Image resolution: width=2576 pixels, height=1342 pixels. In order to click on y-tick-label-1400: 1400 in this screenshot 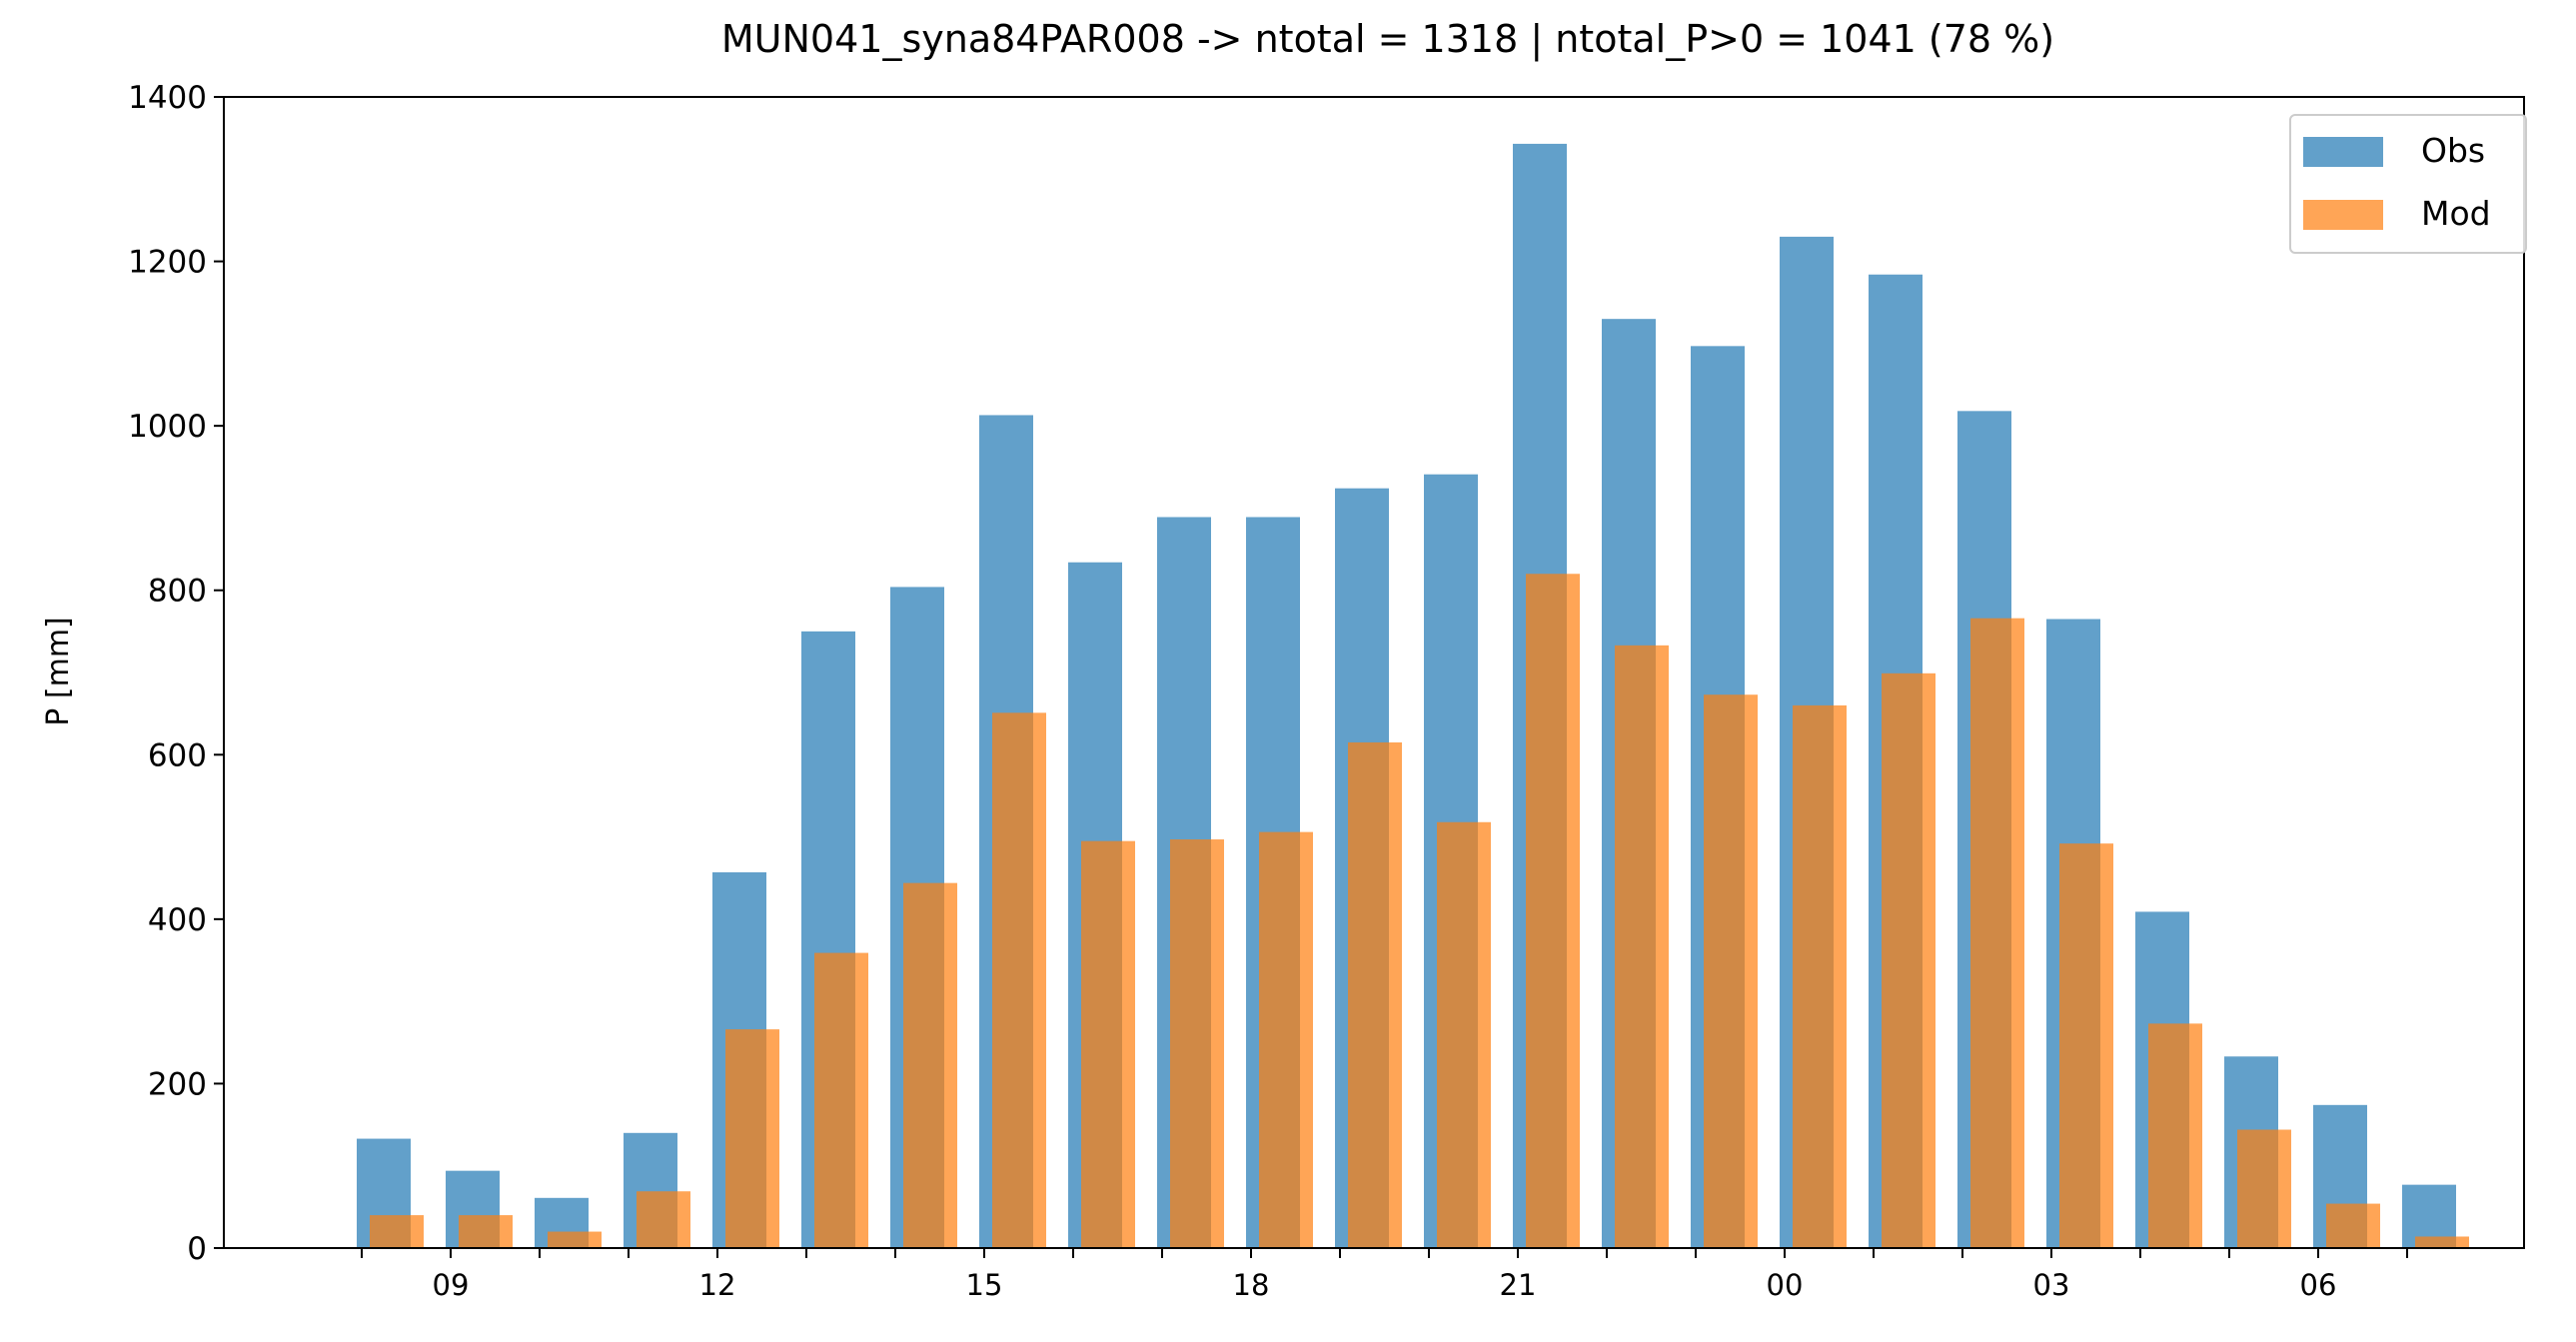, I will do `click(167, 98)`.